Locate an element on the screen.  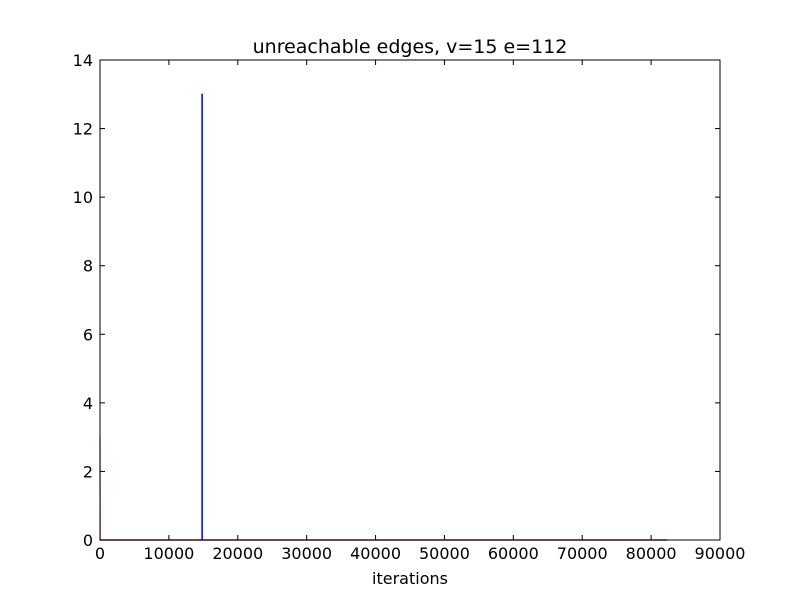
x-tick-label: 40000 is located at coordinates (375, 553).